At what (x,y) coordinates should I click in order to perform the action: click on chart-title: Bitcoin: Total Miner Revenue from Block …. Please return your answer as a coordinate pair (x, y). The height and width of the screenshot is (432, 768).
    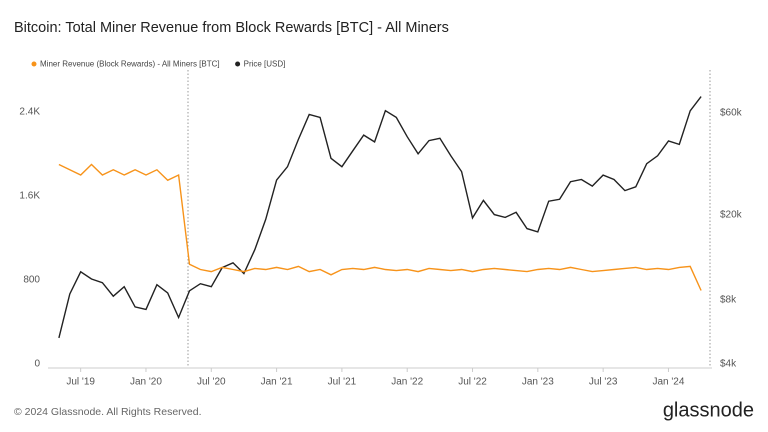
    Looking at the image, I should click on (231, 28).